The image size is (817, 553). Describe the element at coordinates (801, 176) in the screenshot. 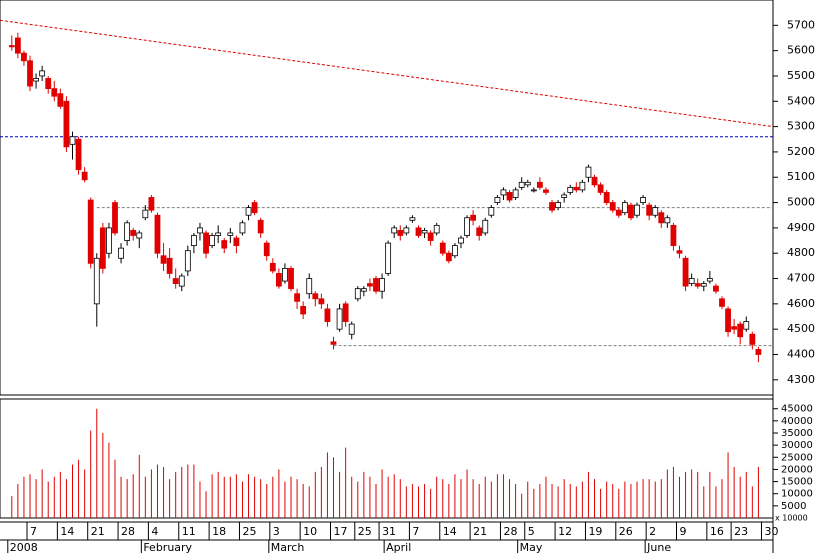

I see `y-tick-label: 5100` at that location.